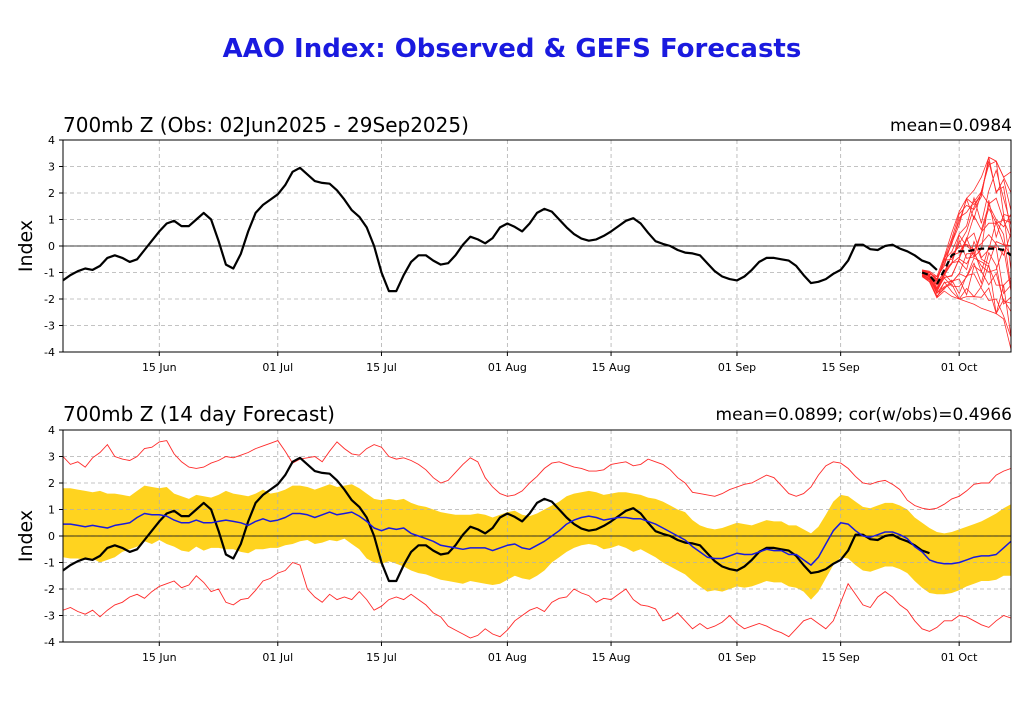 The height and width of the screenshot is (720, 1024). What do you see at coordinates (512, 49) in the screenshot?
I see `figure-title: AAO Index: Observed & GEFS Forecasts` at bounding box center [512, 49].